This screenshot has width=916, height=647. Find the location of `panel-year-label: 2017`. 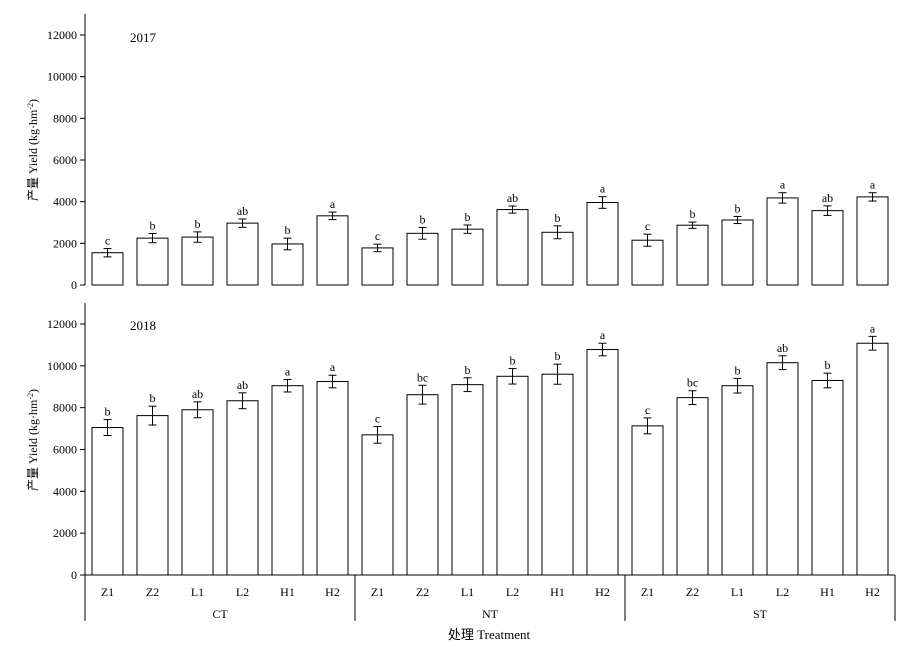

panel-year-label: 2017 is located at coordinates (143, 37).